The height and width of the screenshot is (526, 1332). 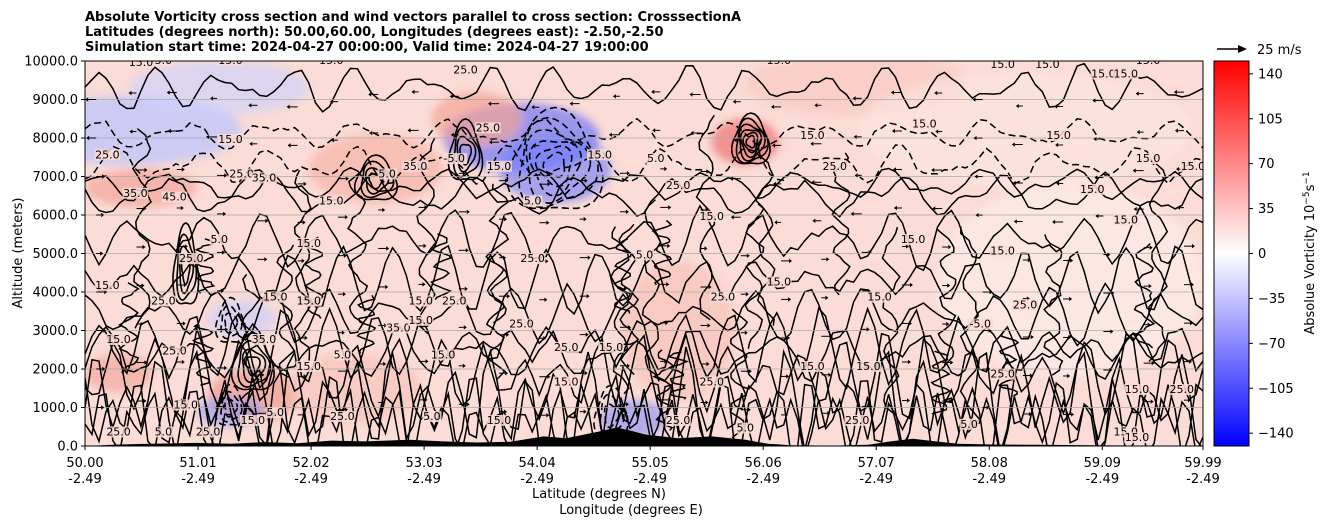 What do you see at coordinates (1310, 252) in the screenshot?
I see `colorbar-label: Absolue Vorticity 10−5s−1` at bounding box center [1310, 252].